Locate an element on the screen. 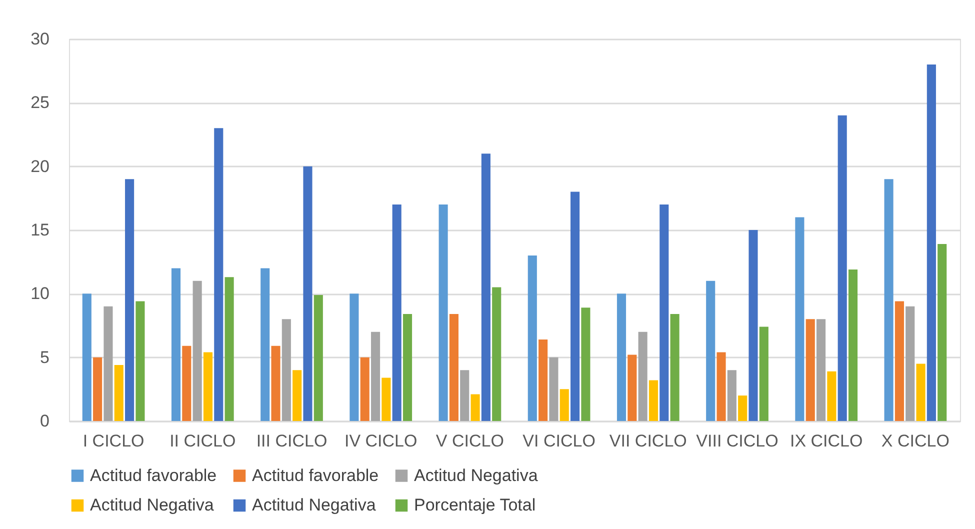 This screenshot has width=975, height=529. y-tick-label: 0 is located at coordinates (45, 421).